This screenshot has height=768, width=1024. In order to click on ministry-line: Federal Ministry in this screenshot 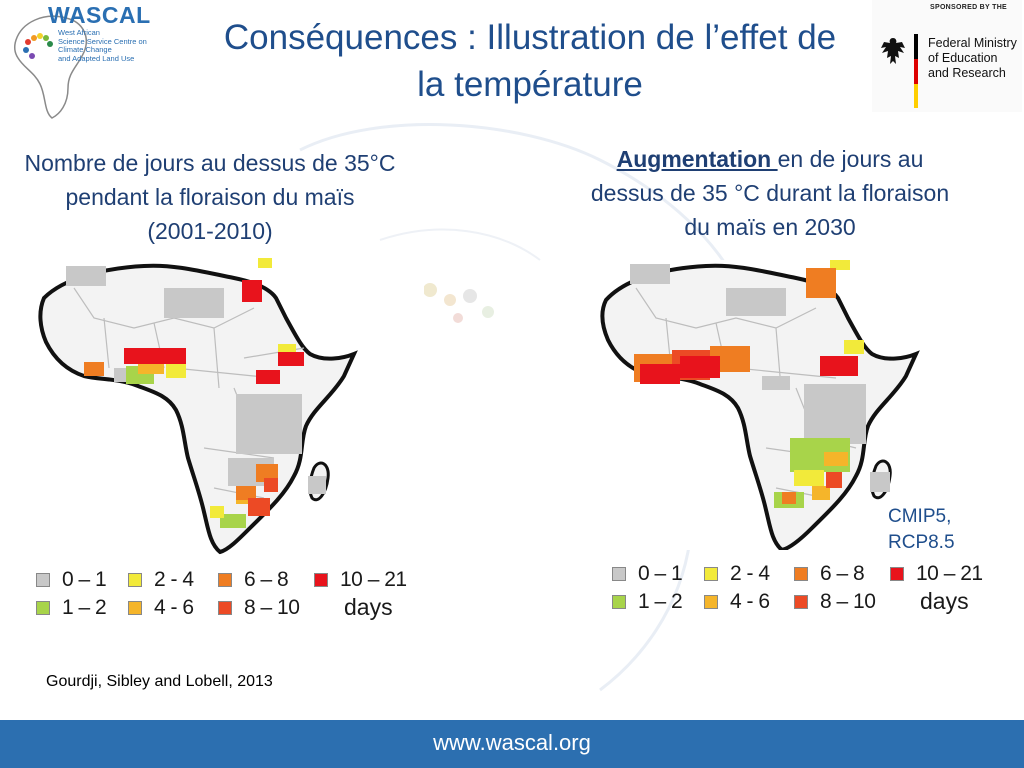, I will do `click(972, 43)`.